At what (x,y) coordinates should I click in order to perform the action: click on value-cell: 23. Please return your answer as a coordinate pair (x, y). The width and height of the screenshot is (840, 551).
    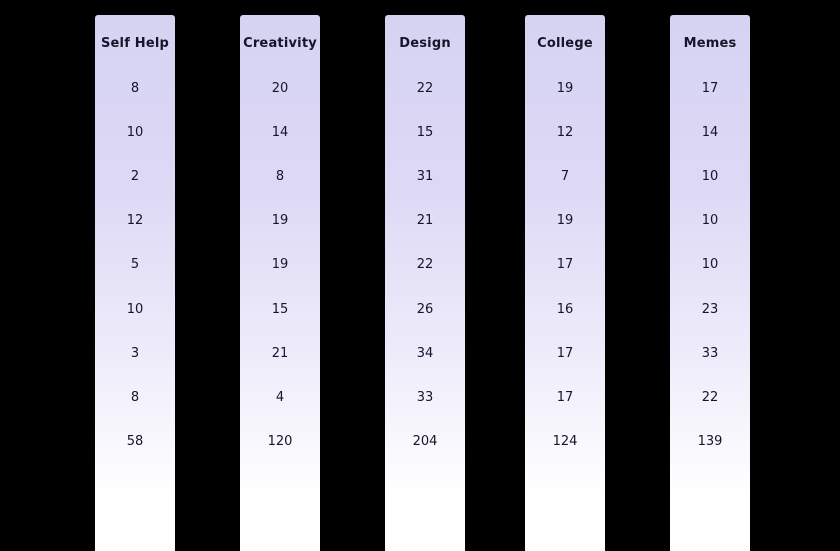
    Looking at the image, I should click on (710, 309).